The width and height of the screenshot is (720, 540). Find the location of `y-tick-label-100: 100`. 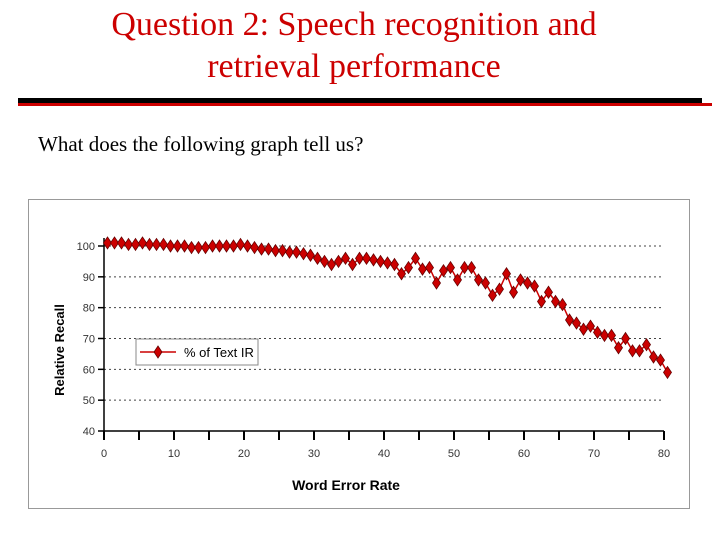

y-tick-label-100: 100 is located at coordinates (86, 247).